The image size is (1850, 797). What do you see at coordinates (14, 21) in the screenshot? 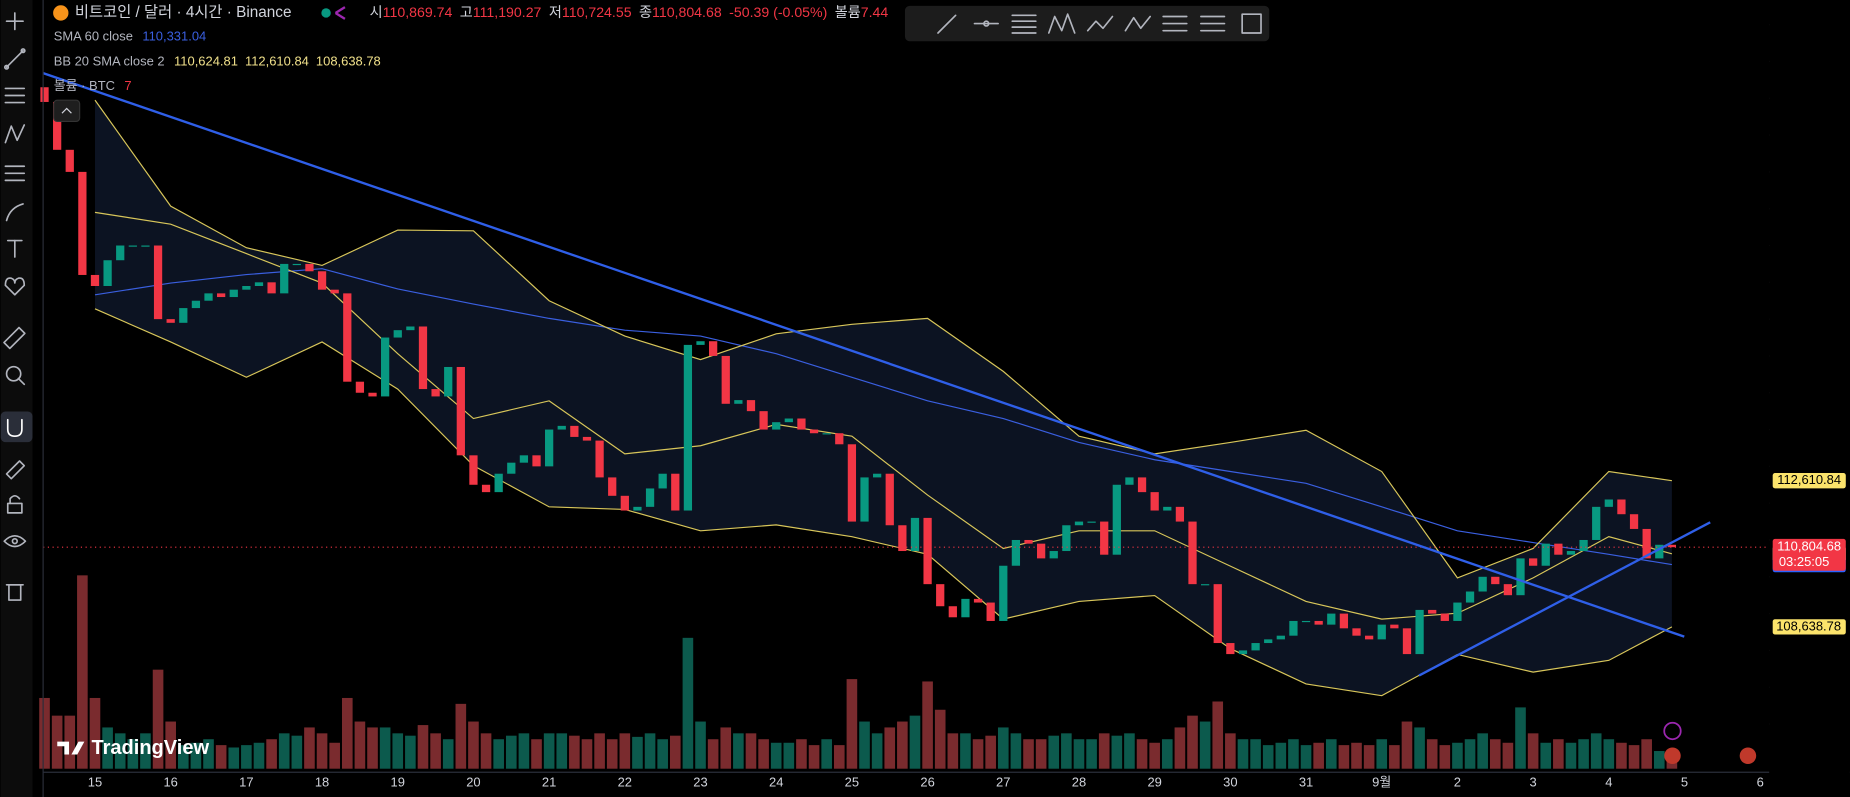
I see `crosshair-tool` at bounding box center [14, 21].